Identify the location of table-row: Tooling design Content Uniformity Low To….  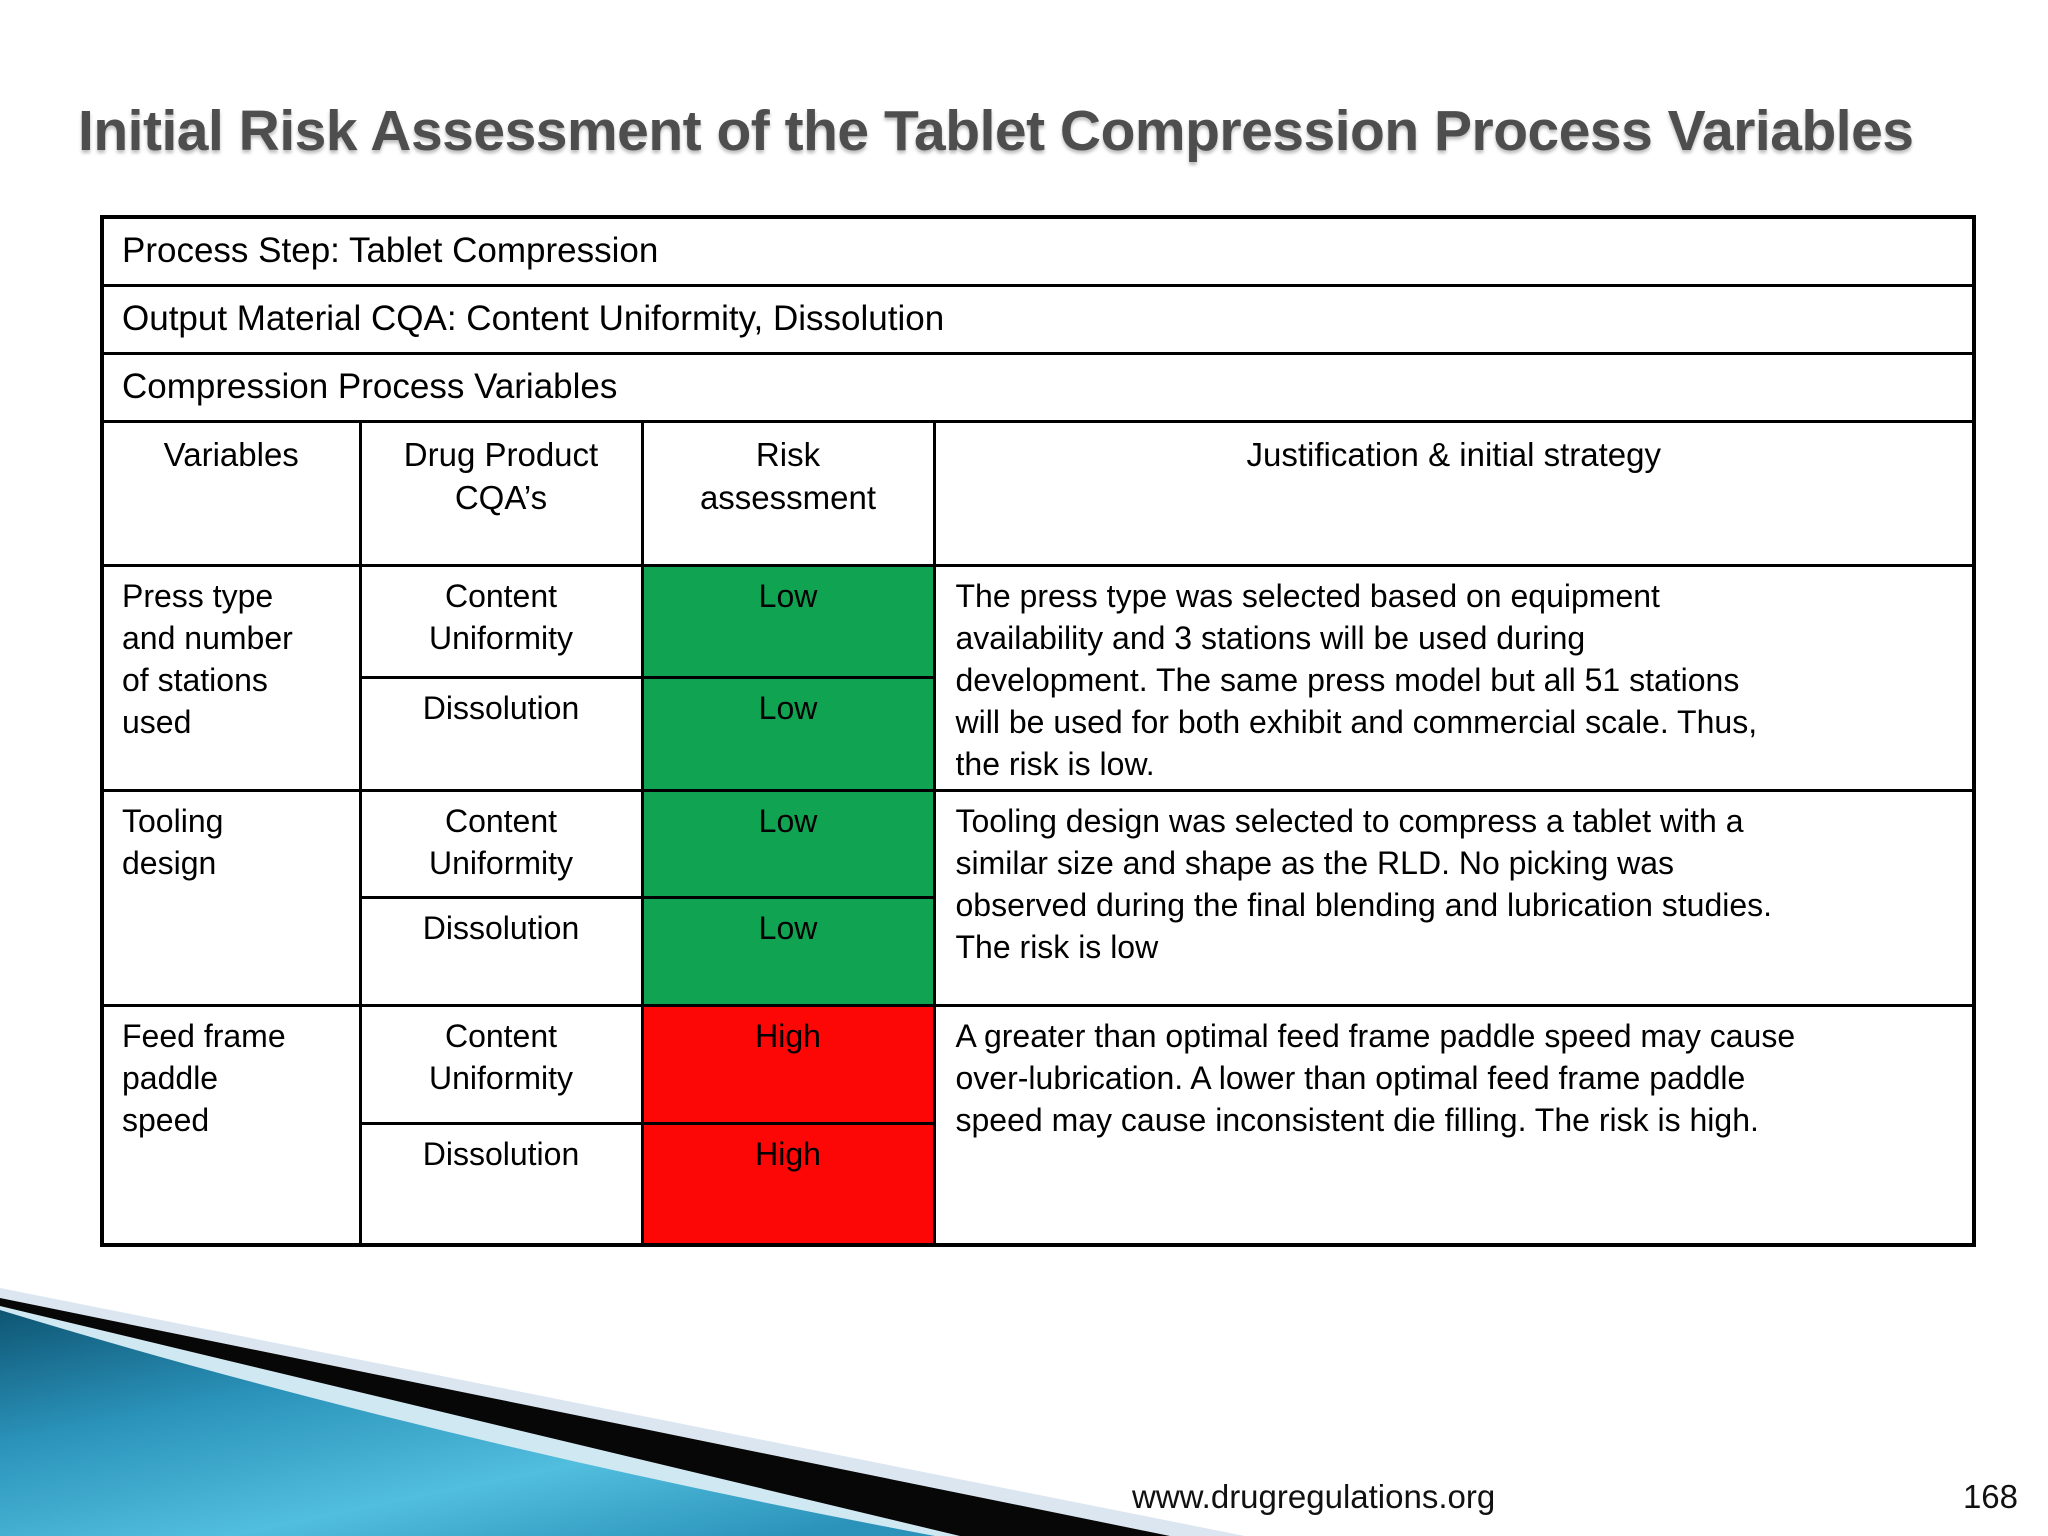
(1038, 897).